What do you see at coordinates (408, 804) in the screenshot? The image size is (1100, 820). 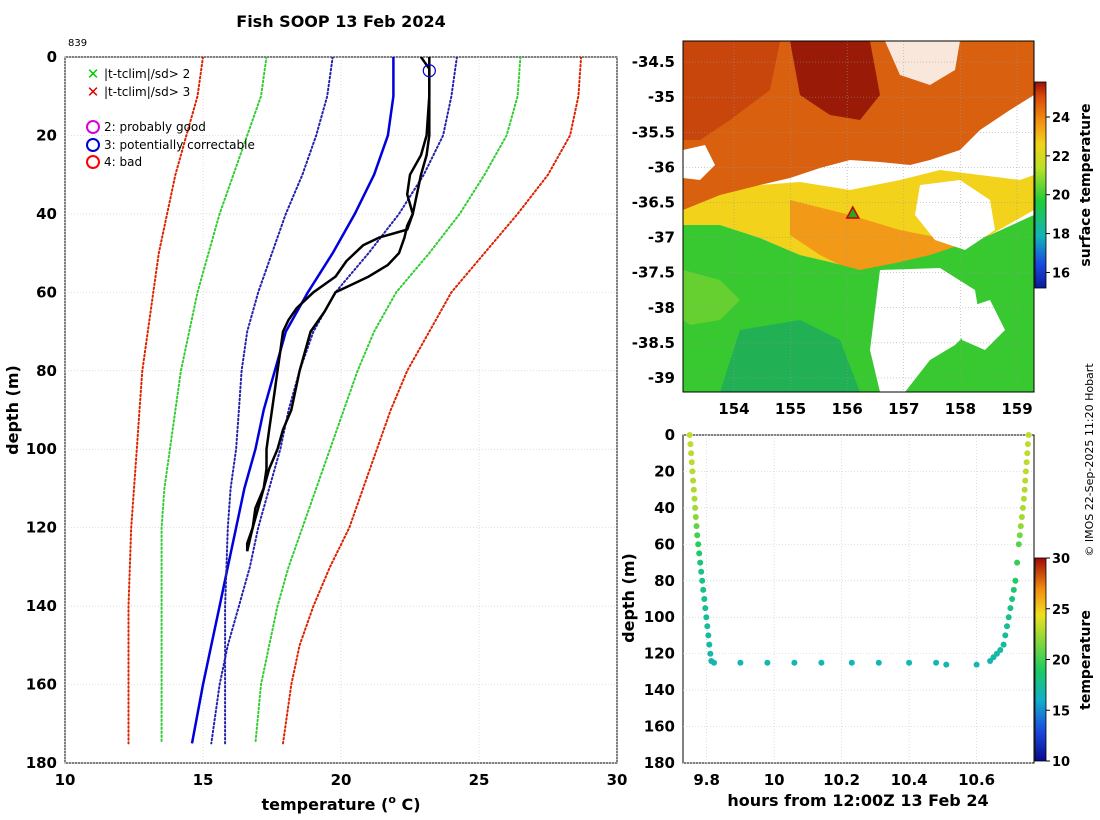 I see `x-axis-label-unit: C)` at bounding box center [408, 804].